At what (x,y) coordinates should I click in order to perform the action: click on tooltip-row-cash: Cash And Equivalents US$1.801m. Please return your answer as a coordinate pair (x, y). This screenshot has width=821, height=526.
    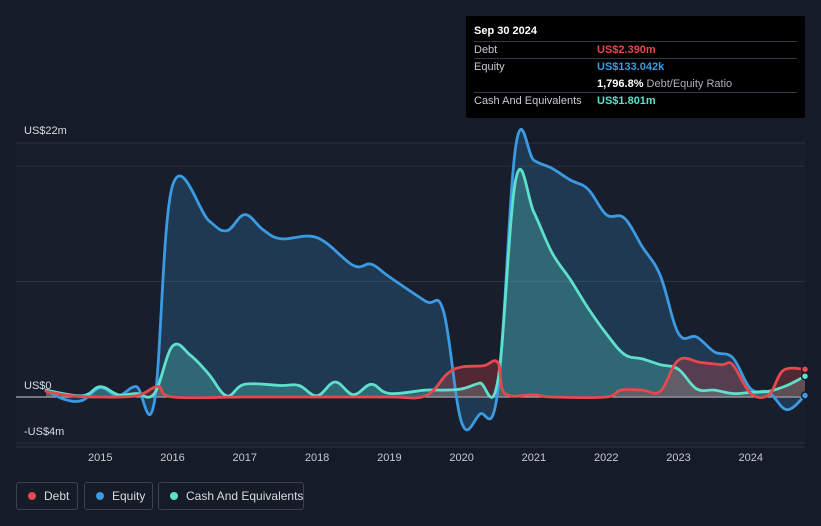
    Looking at the image, I should click on (635, 101).